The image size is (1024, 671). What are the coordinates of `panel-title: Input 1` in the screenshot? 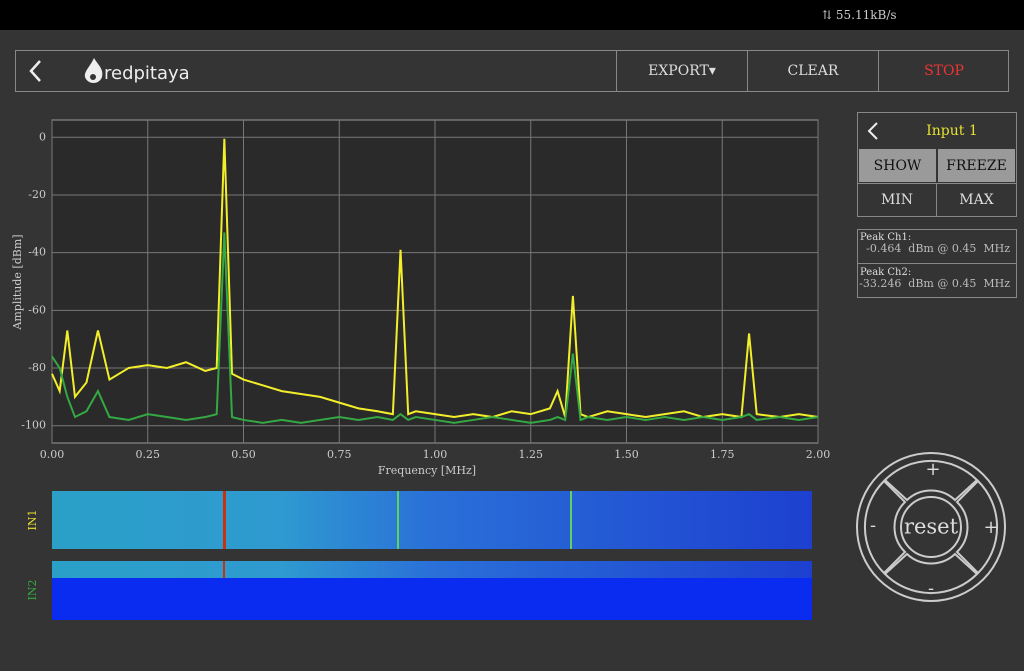 It's located at (952, 130).